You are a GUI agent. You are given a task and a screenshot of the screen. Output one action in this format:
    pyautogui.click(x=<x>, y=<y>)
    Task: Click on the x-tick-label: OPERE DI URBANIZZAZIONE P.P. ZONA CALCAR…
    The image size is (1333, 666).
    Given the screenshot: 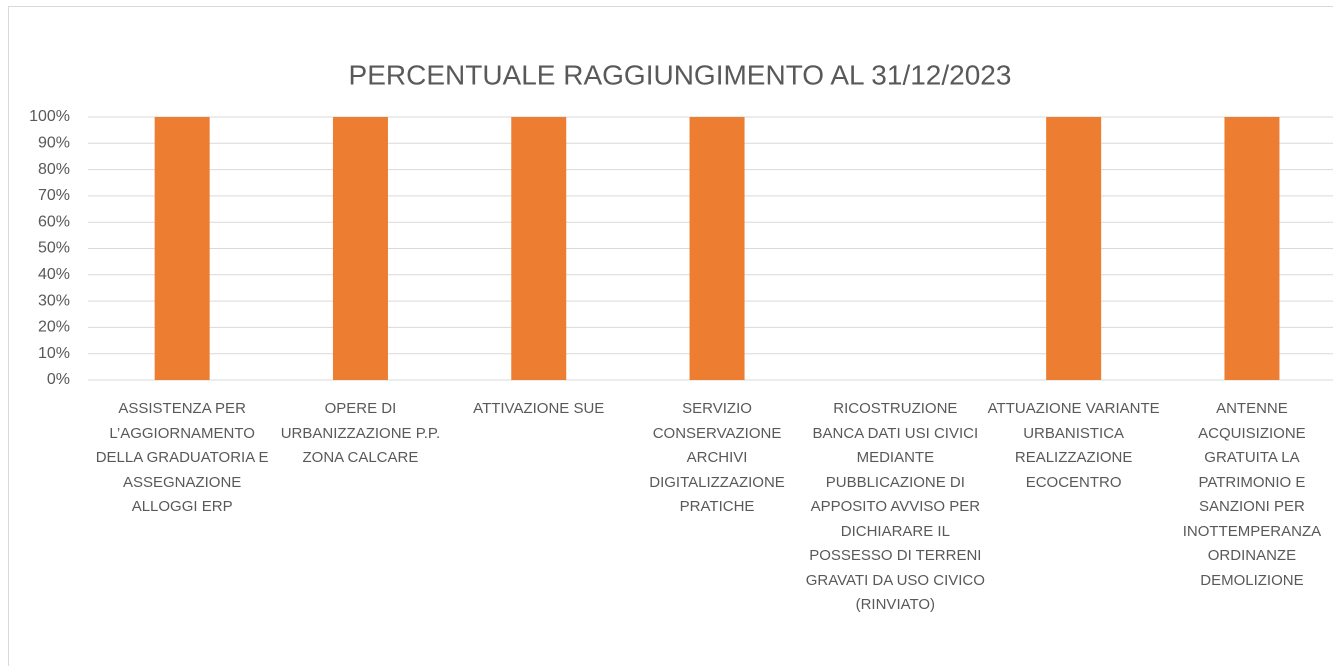 What is the action you would take?
    pyautogui.click(x=360, y=433)
    